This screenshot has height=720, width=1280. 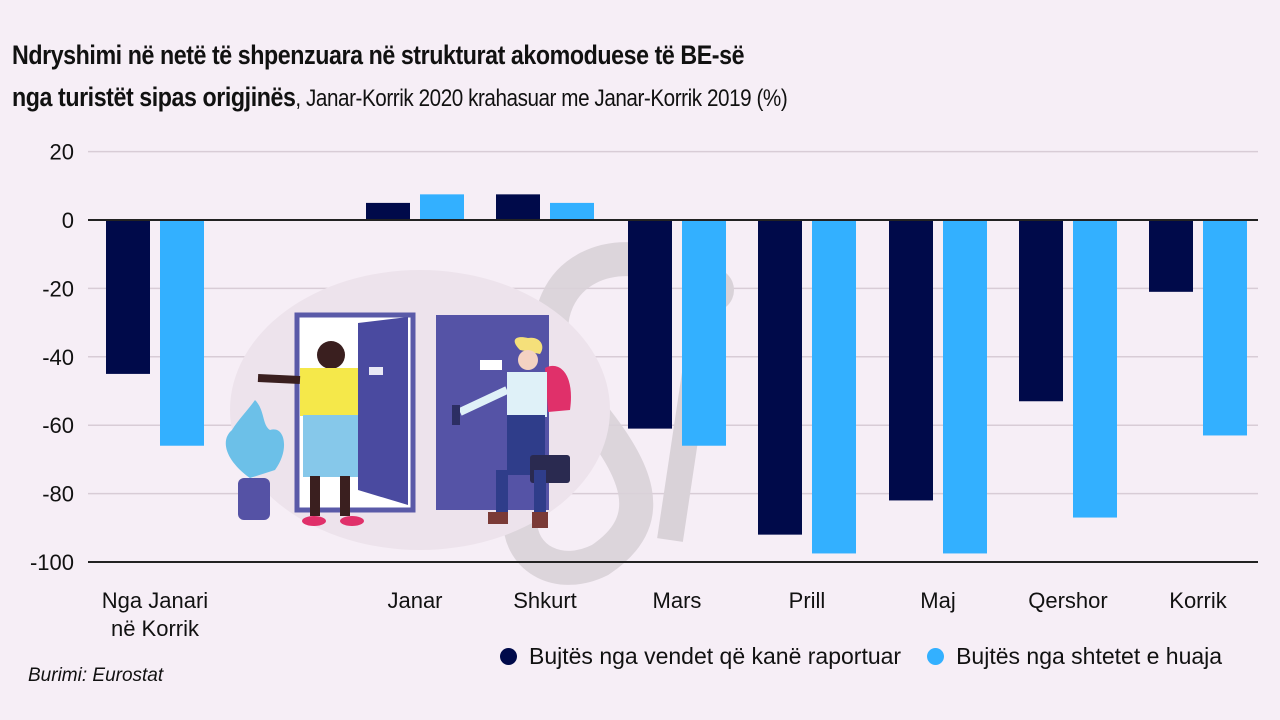 I want to click on x-category-label: Mars, so click(x=677, y=600).